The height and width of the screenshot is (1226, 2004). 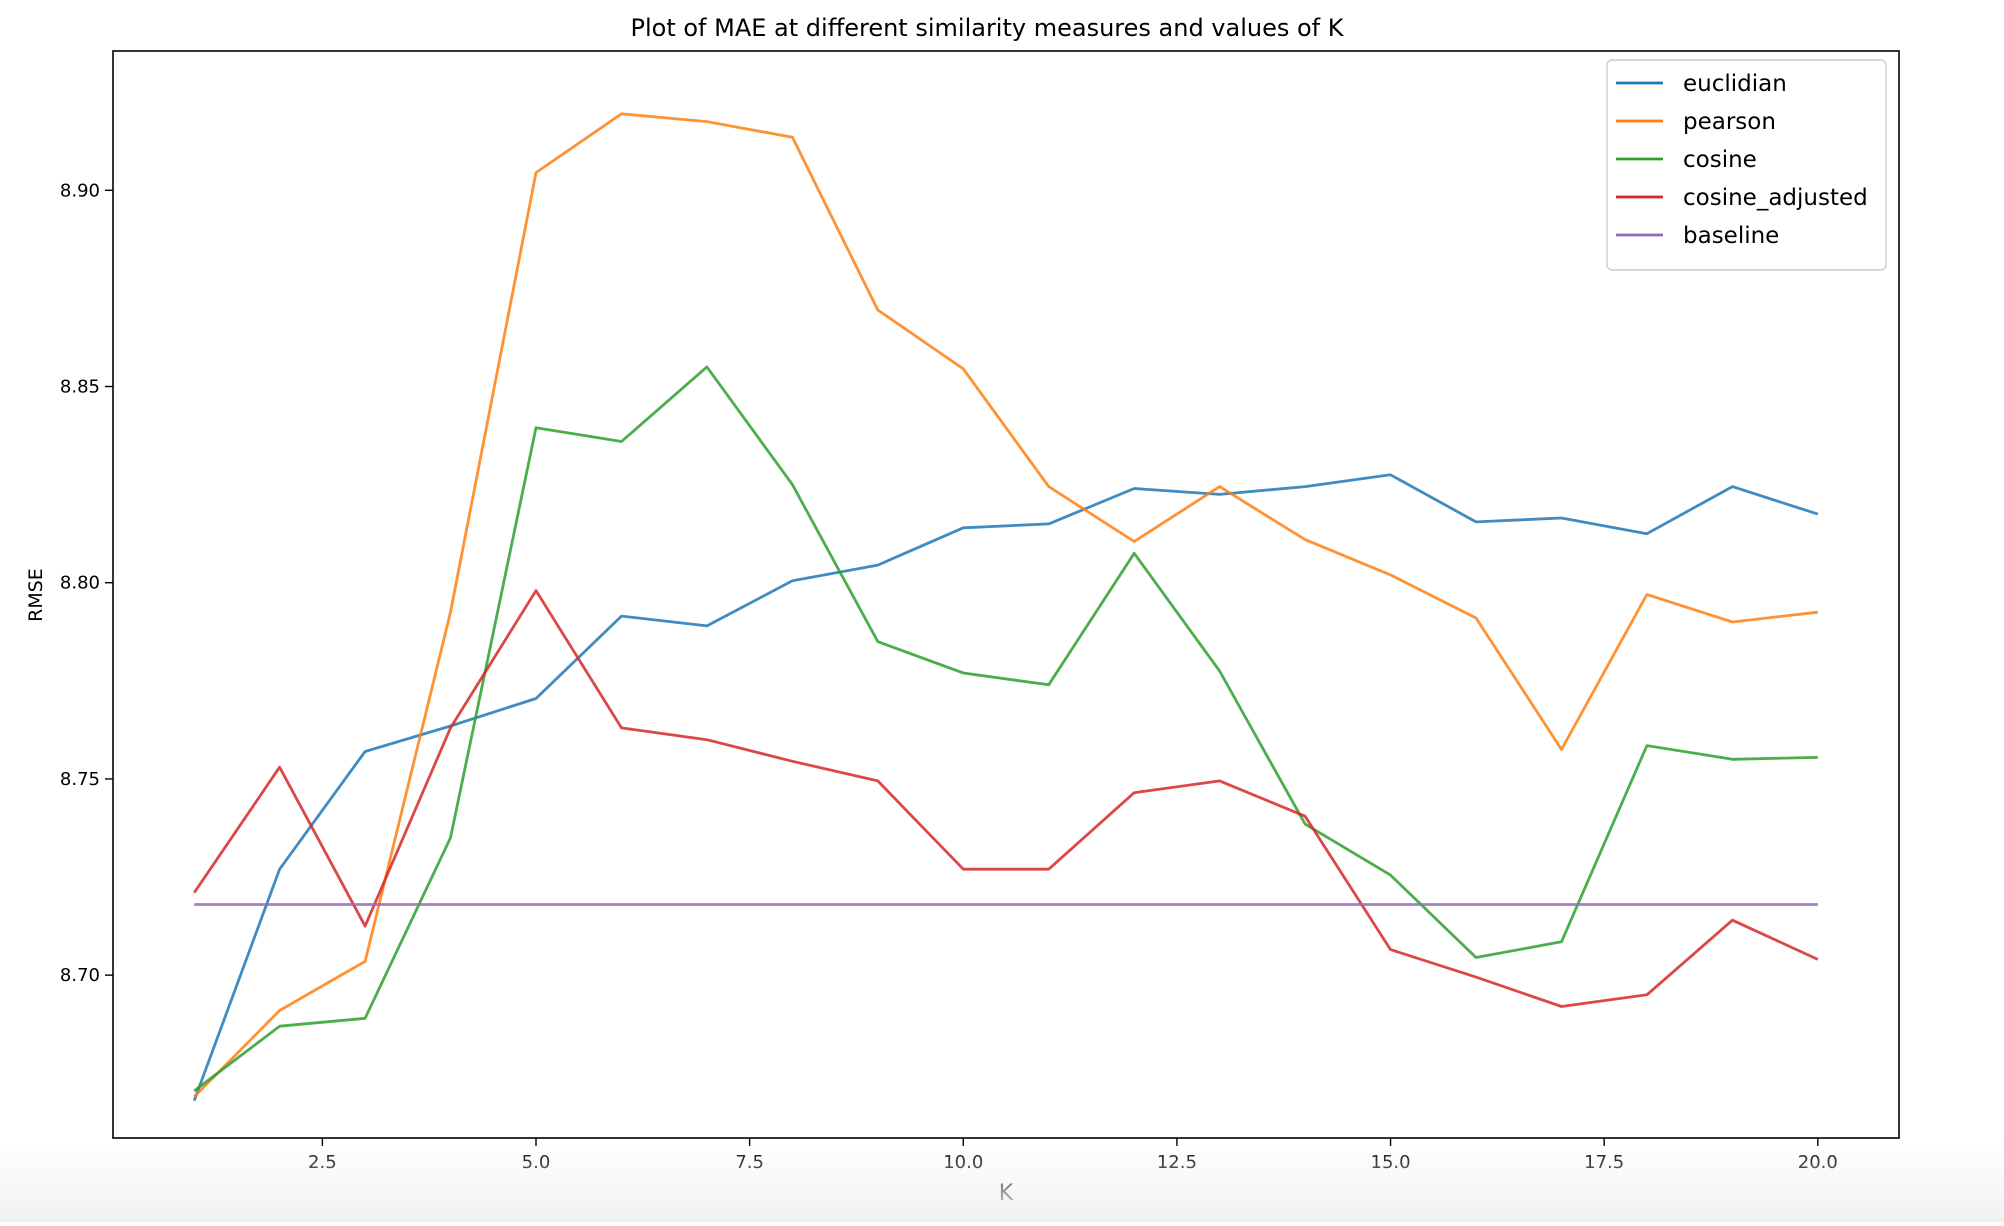 What do you see at coordinates (80, 583) in the screenshot?
I see `y-tick-label: 8.80` at bounding box center [80, 583].